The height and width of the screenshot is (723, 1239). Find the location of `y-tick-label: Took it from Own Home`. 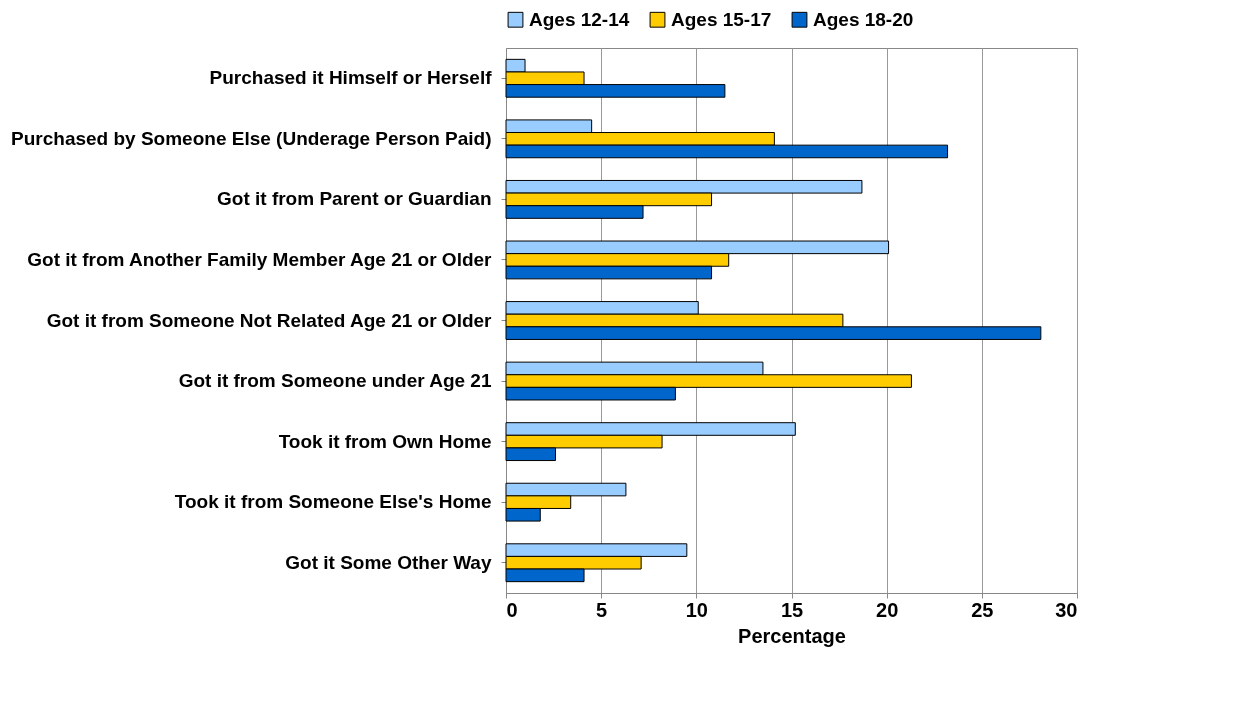

y-tick-label: Took it from Own Home is located at coordinates (385, 441).